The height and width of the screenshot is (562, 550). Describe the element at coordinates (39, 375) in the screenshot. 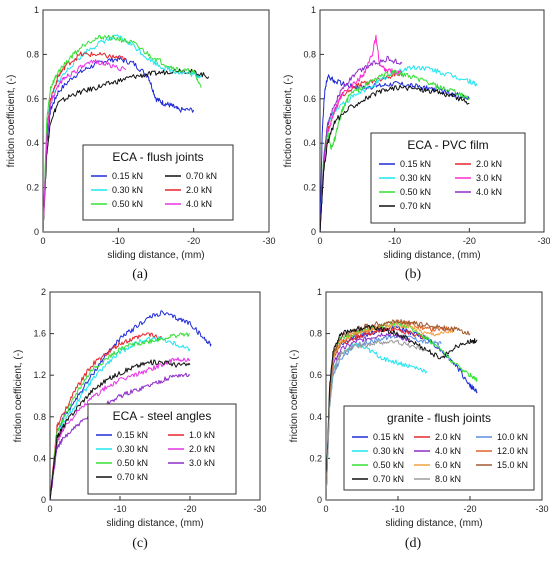

I see `y-tick-label: 1.2` at that location.